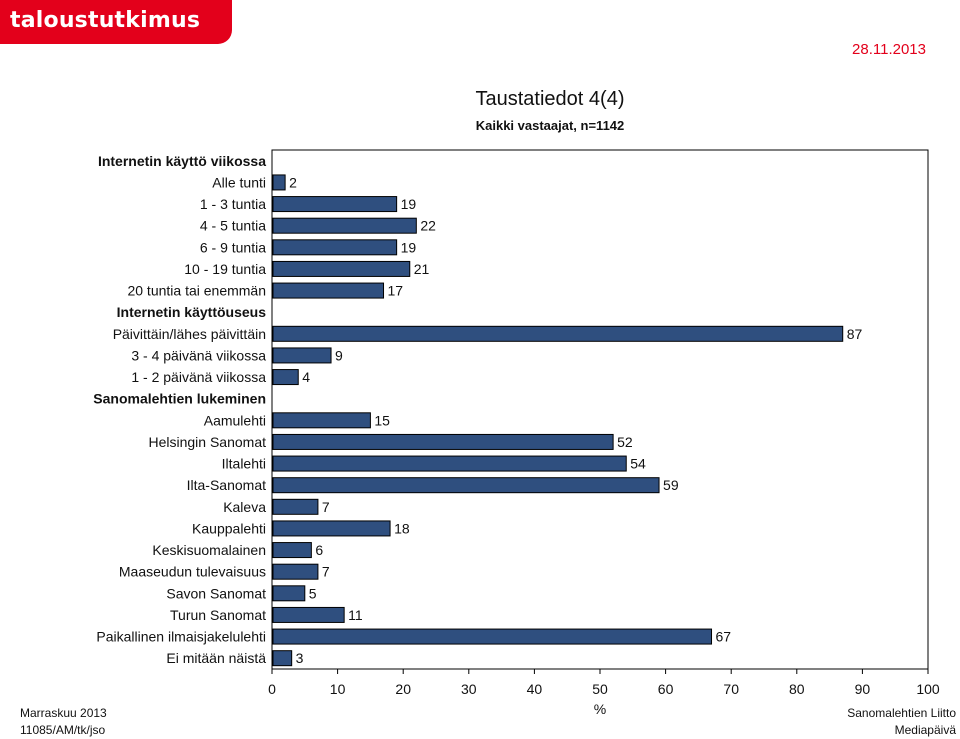 This screenshot has height=739, width=960. What do you see at coordinates (272, 689) in the screenshot?
I see `x-tick-label: 0` at bounding box center [272, 689].